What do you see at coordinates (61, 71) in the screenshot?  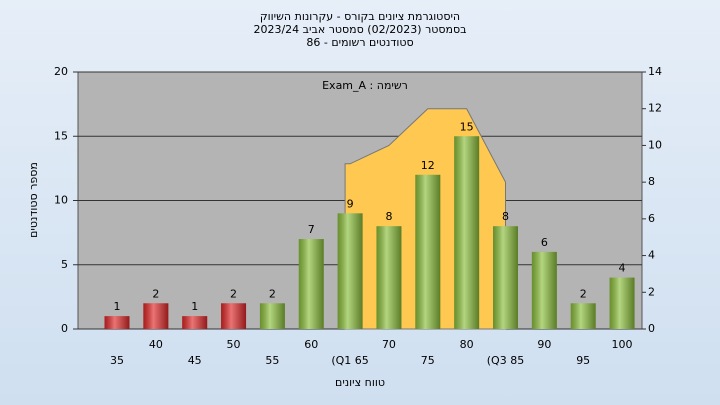 I see `y-tick-label: 20` at bounding box center [61, 71].